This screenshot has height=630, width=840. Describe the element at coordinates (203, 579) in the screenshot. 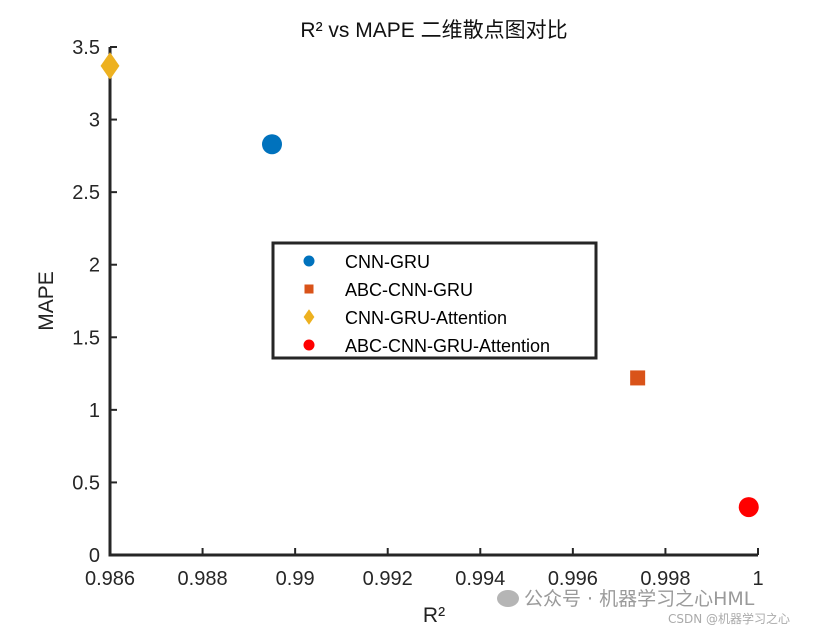

I see `x-tick-label: 0.988` at that location.